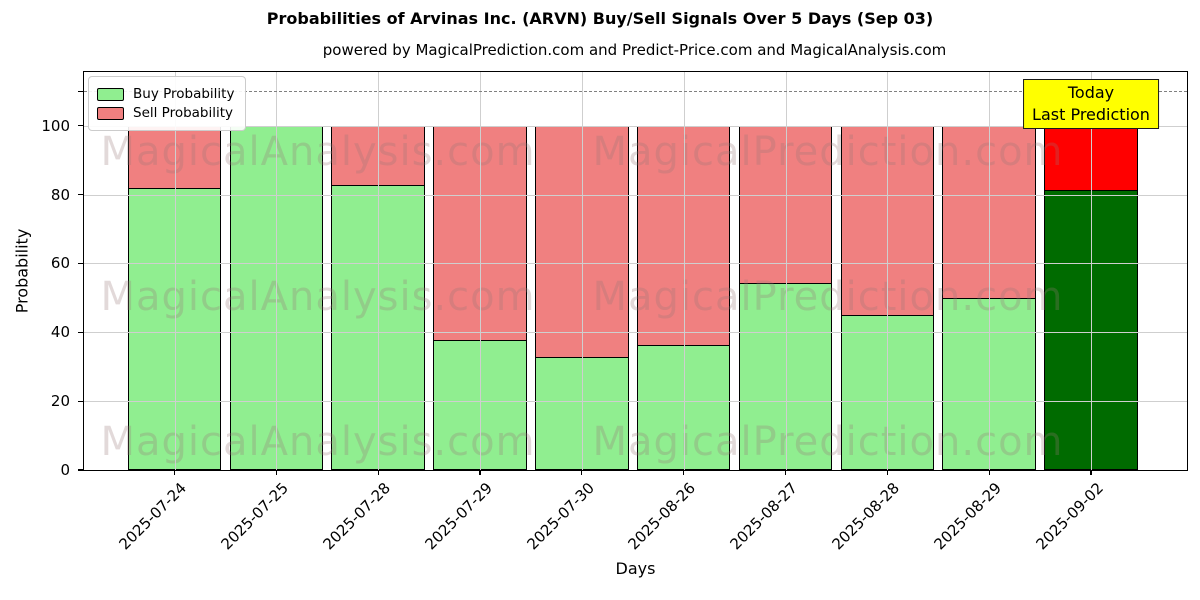  I want to click on y-tick-label: 100, so click(55, 125).